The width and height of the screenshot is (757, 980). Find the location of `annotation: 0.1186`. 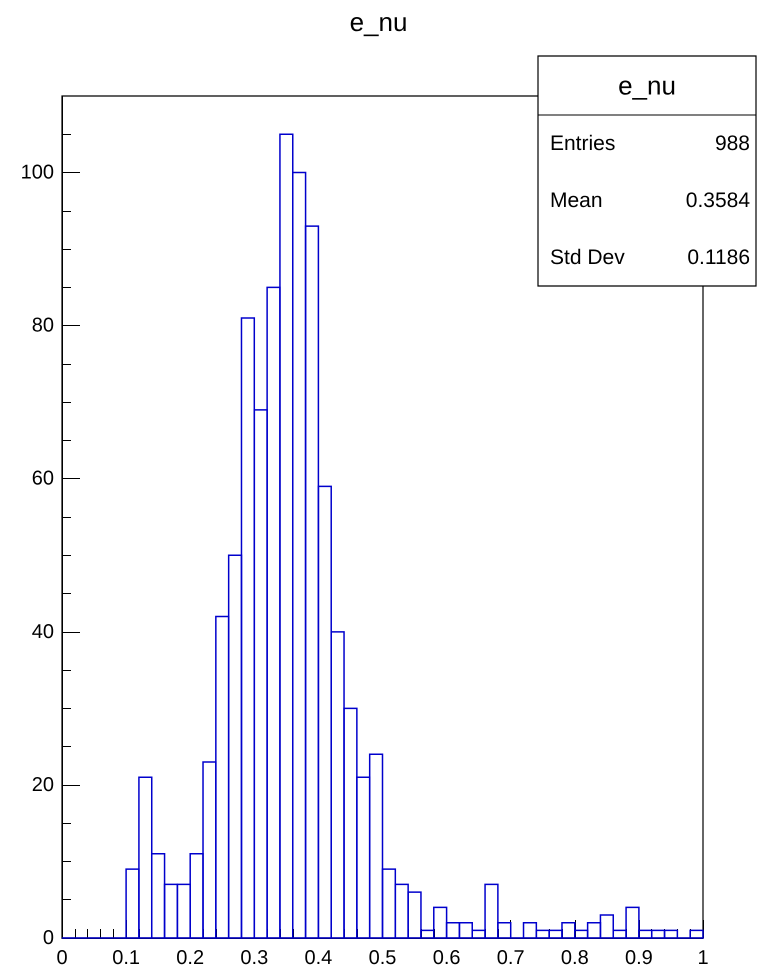

annotation: 0.1186 is located at coordinates (718, 257).